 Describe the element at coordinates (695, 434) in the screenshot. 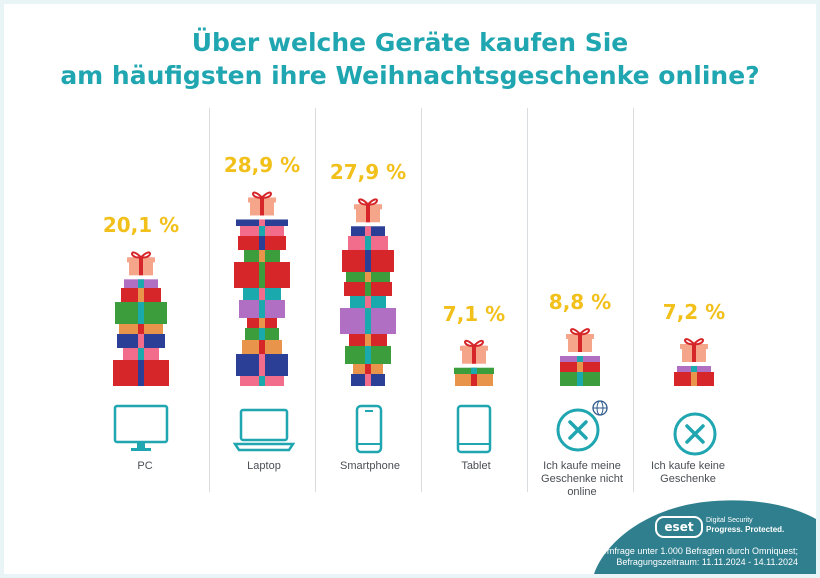

I see `no-gifts-cross-icon` at that location.